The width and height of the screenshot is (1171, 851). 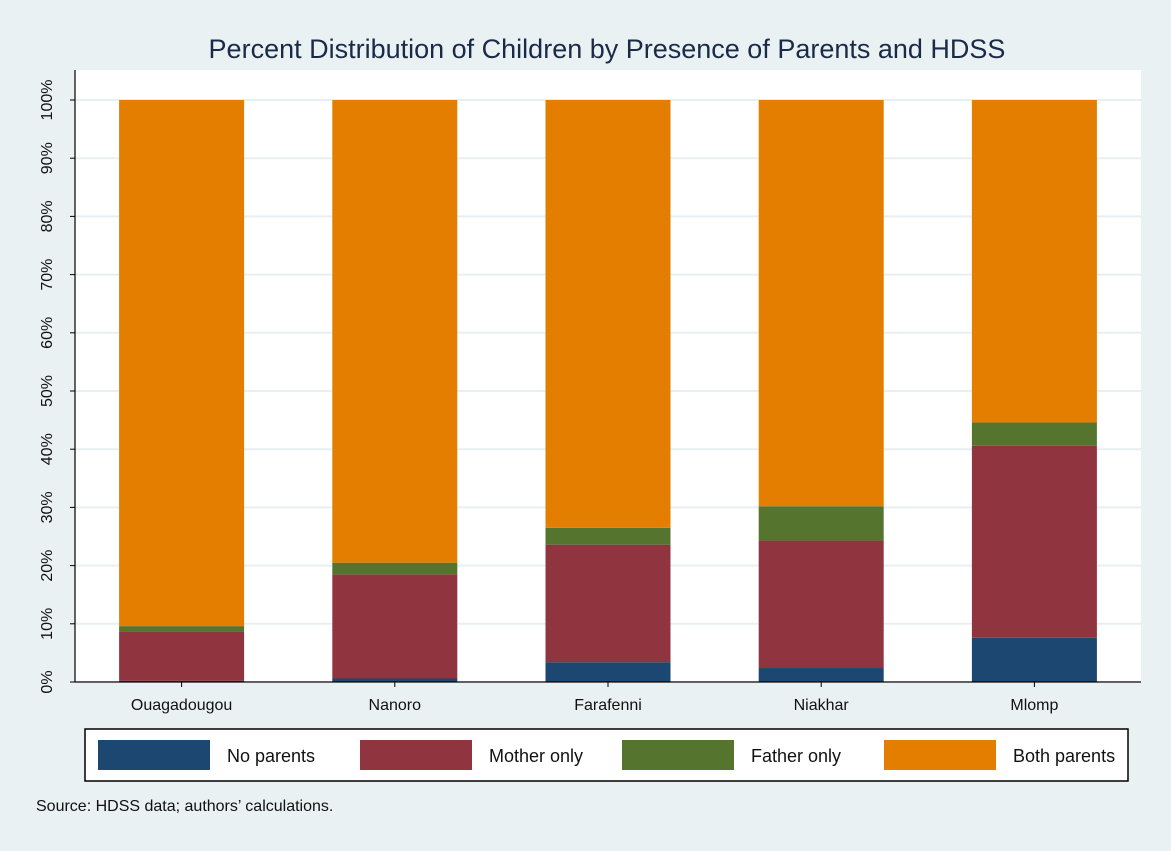 I want to click on y-tick-label: 20%, so click(x=47, y=566).